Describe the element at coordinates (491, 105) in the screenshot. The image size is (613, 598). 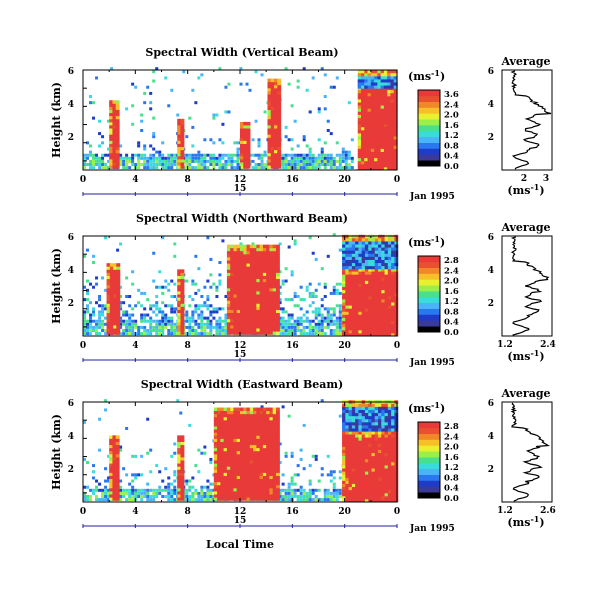
I see `avg-y-tick: 4` at that location.